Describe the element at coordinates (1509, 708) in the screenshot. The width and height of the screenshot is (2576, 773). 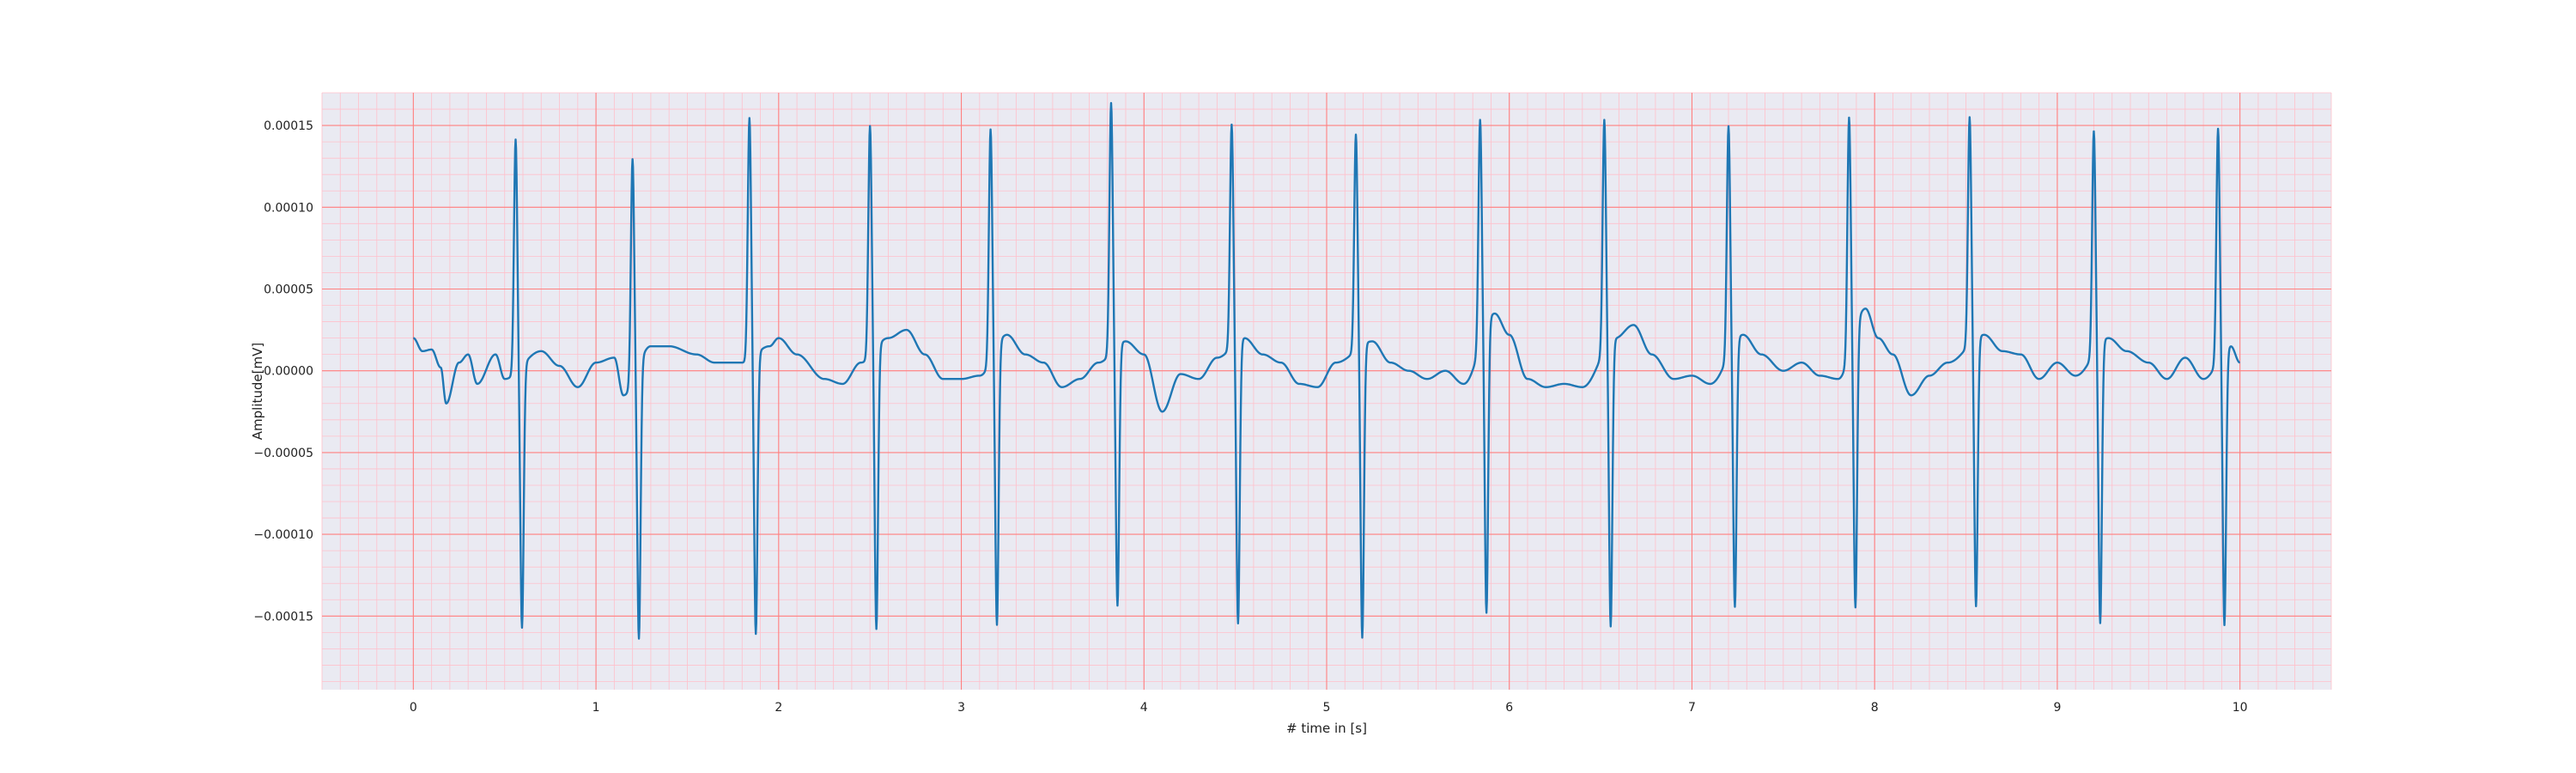
I see `x-tick-label: 6` at that location.